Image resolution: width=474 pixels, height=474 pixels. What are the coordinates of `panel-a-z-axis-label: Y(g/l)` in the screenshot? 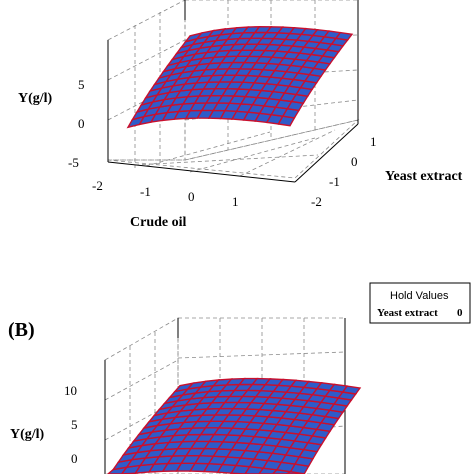 It's located at (35, 98).